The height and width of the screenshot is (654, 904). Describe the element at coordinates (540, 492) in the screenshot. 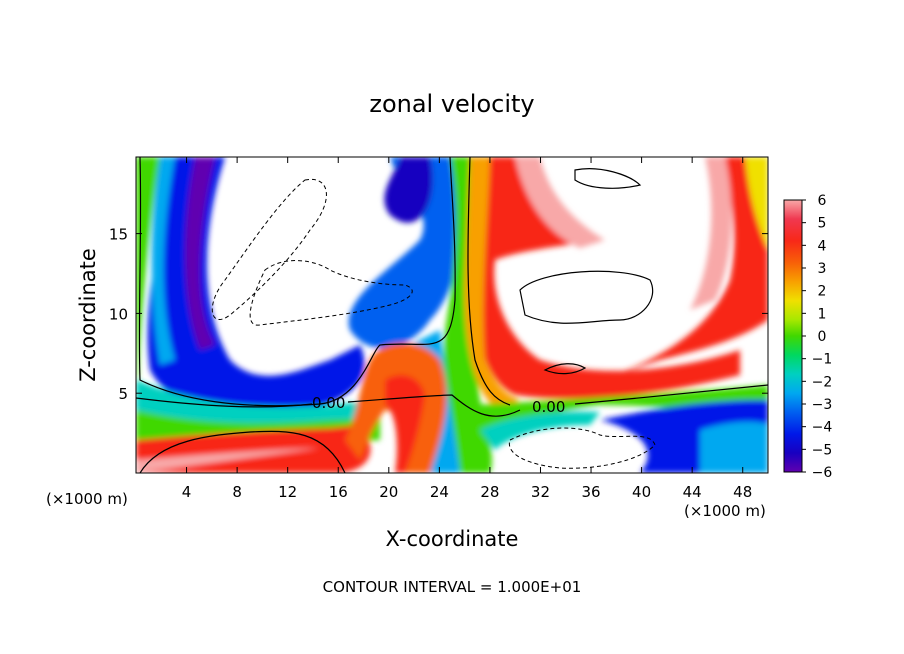

I see `x-tick-label: 32` at that location.